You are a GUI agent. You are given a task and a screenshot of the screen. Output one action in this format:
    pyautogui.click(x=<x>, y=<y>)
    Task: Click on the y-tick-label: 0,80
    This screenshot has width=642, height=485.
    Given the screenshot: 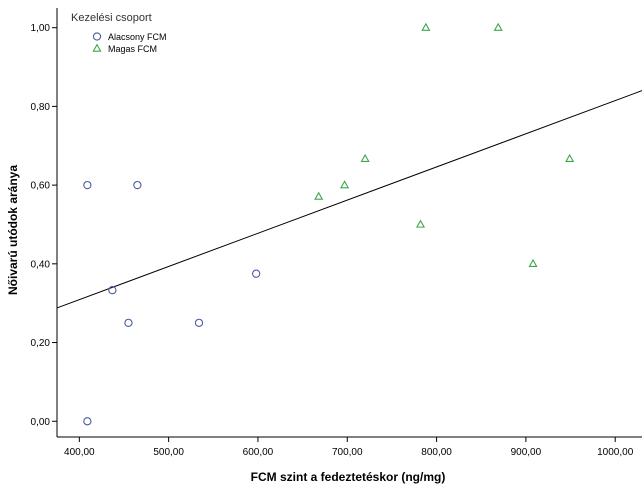 What is the action you would take?
    pyautogui.click(x=41, y=107)
    